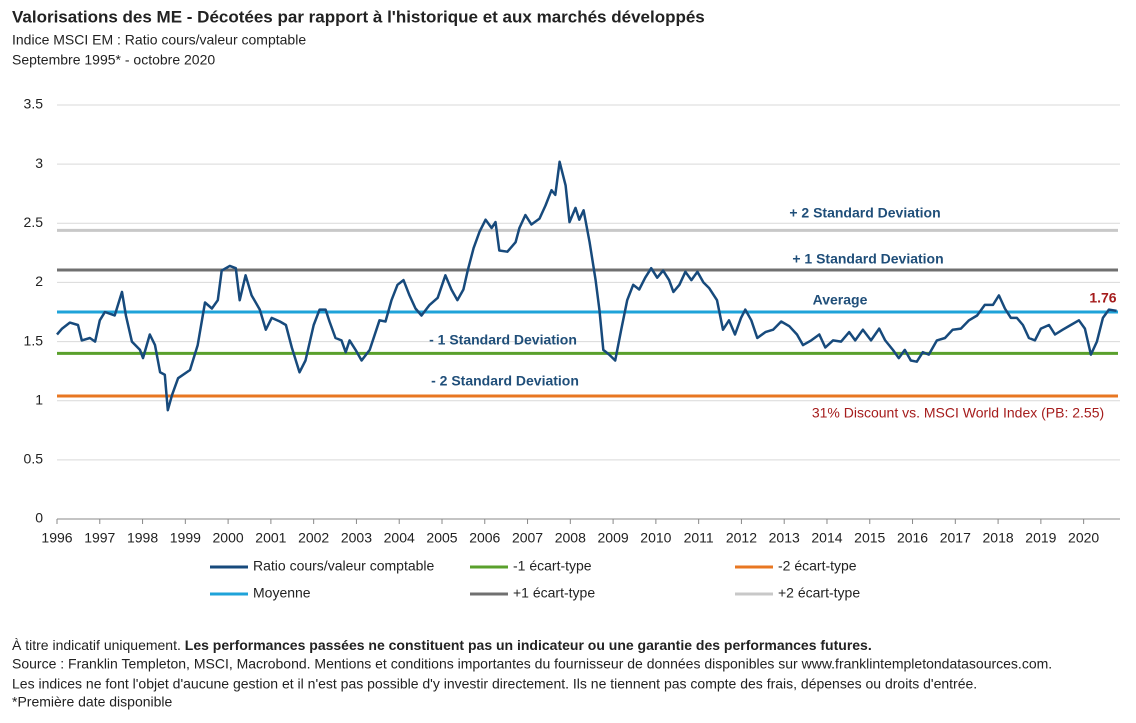 The image size is (1136, 723). What do you see at coordinates (39, 281) in the screenshot?
I see `y-tick-label: 2` at bounding box center [39, 281].